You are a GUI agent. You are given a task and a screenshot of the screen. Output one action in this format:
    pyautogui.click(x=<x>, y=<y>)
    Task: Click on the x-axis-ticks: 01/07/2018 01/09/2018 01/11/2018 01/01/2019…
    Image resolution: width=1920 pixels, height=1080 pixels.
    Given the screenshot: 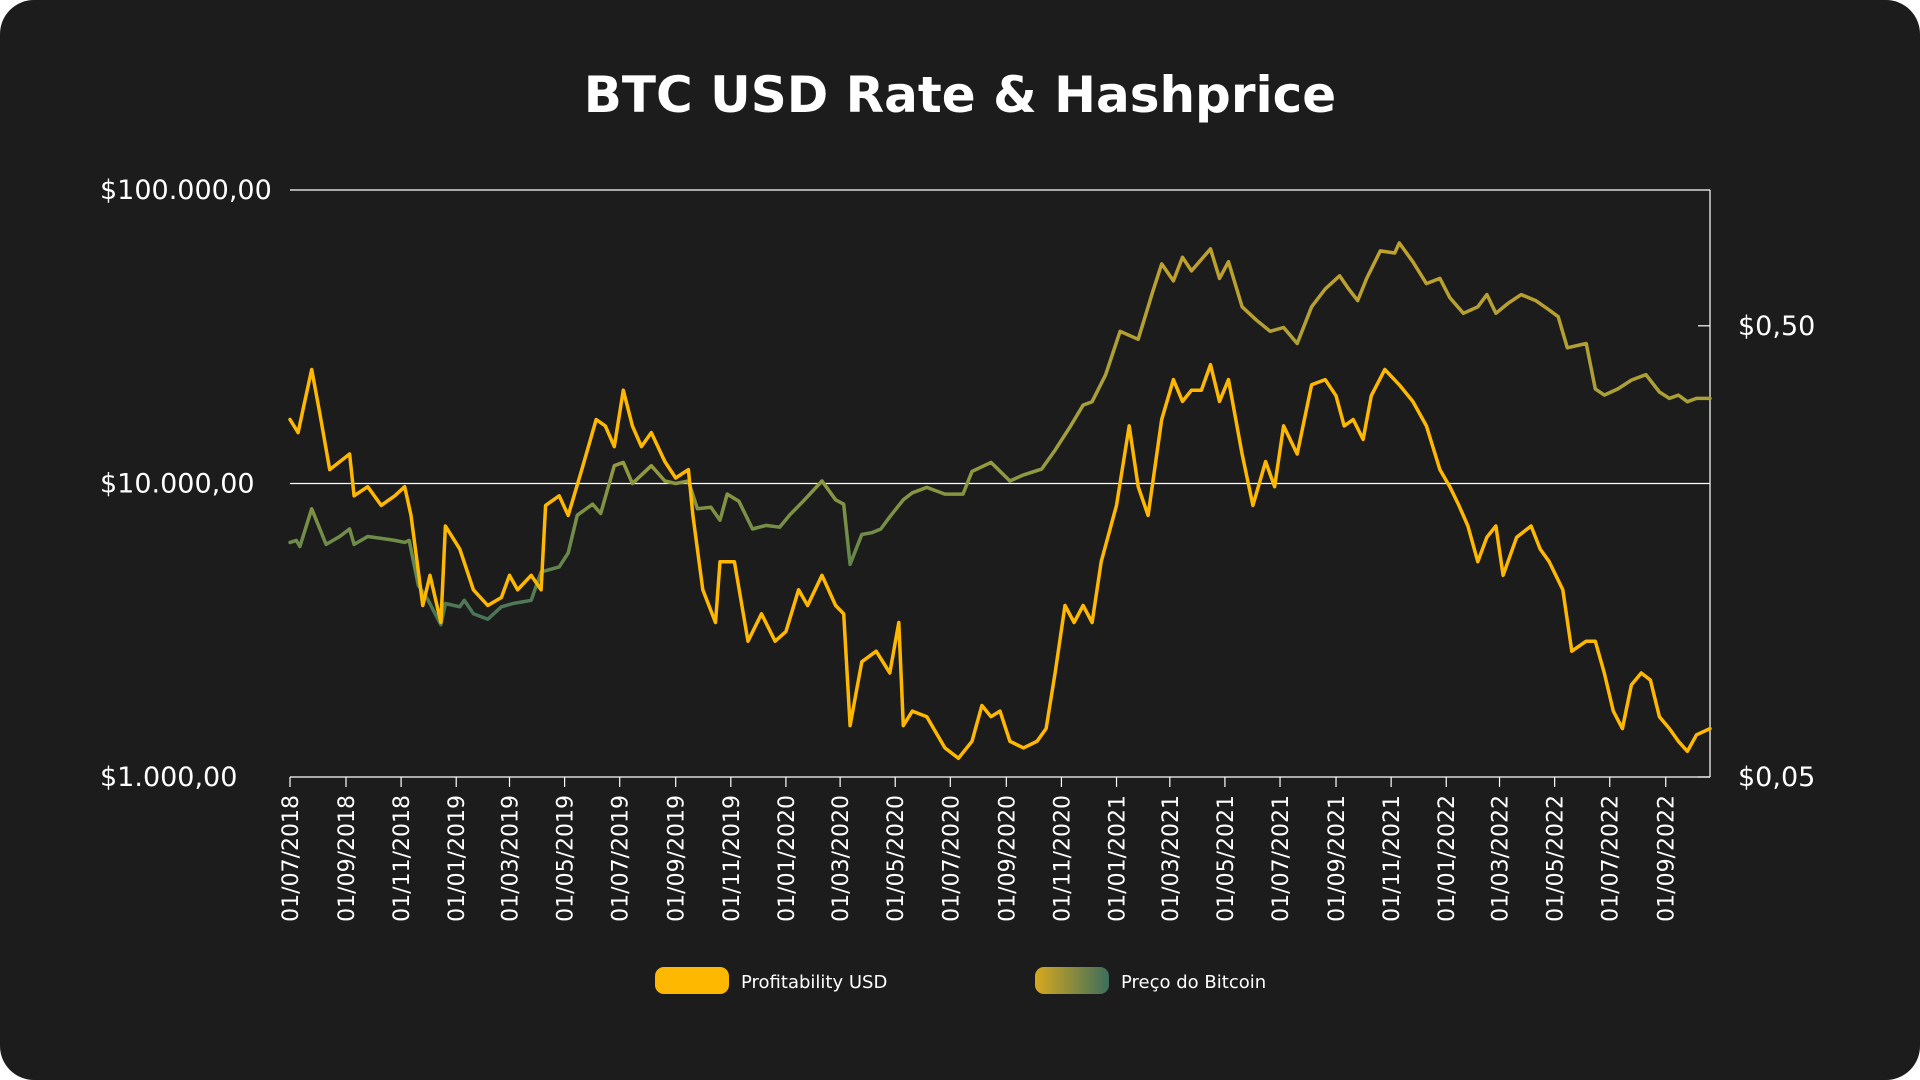 What is the action you would take?
    pyautogui.click(x=979, y=849)
    